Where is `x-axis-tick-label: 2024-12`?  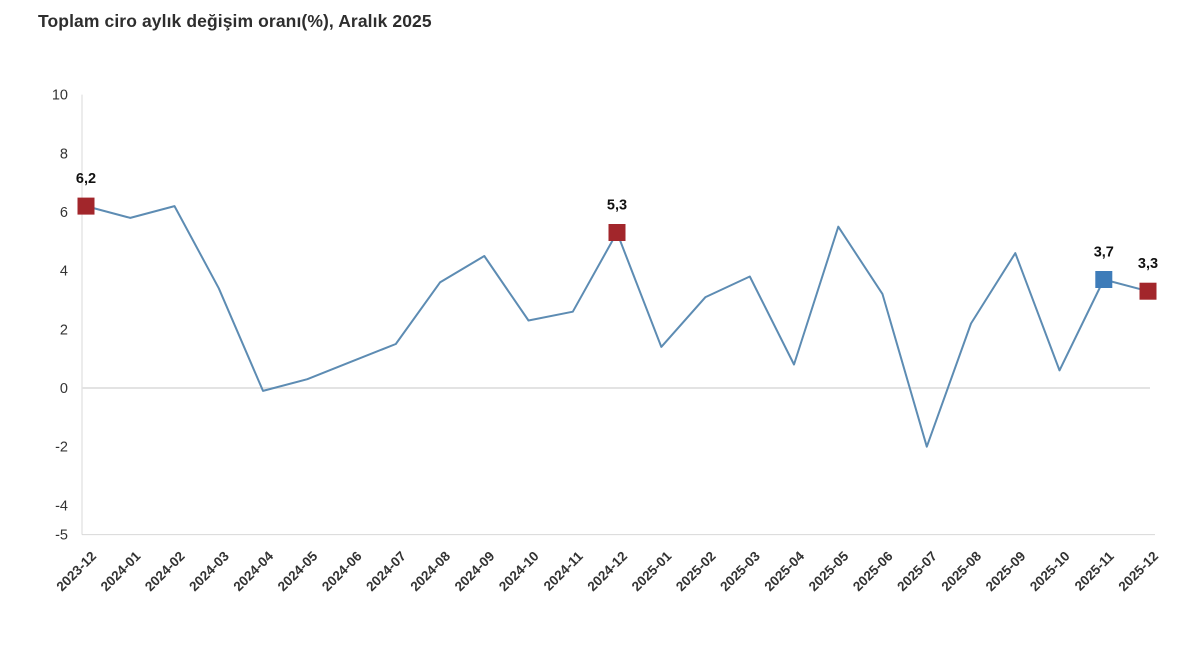
x-axis-tick-label: 2024-12 is located at coordinates (607, 572).